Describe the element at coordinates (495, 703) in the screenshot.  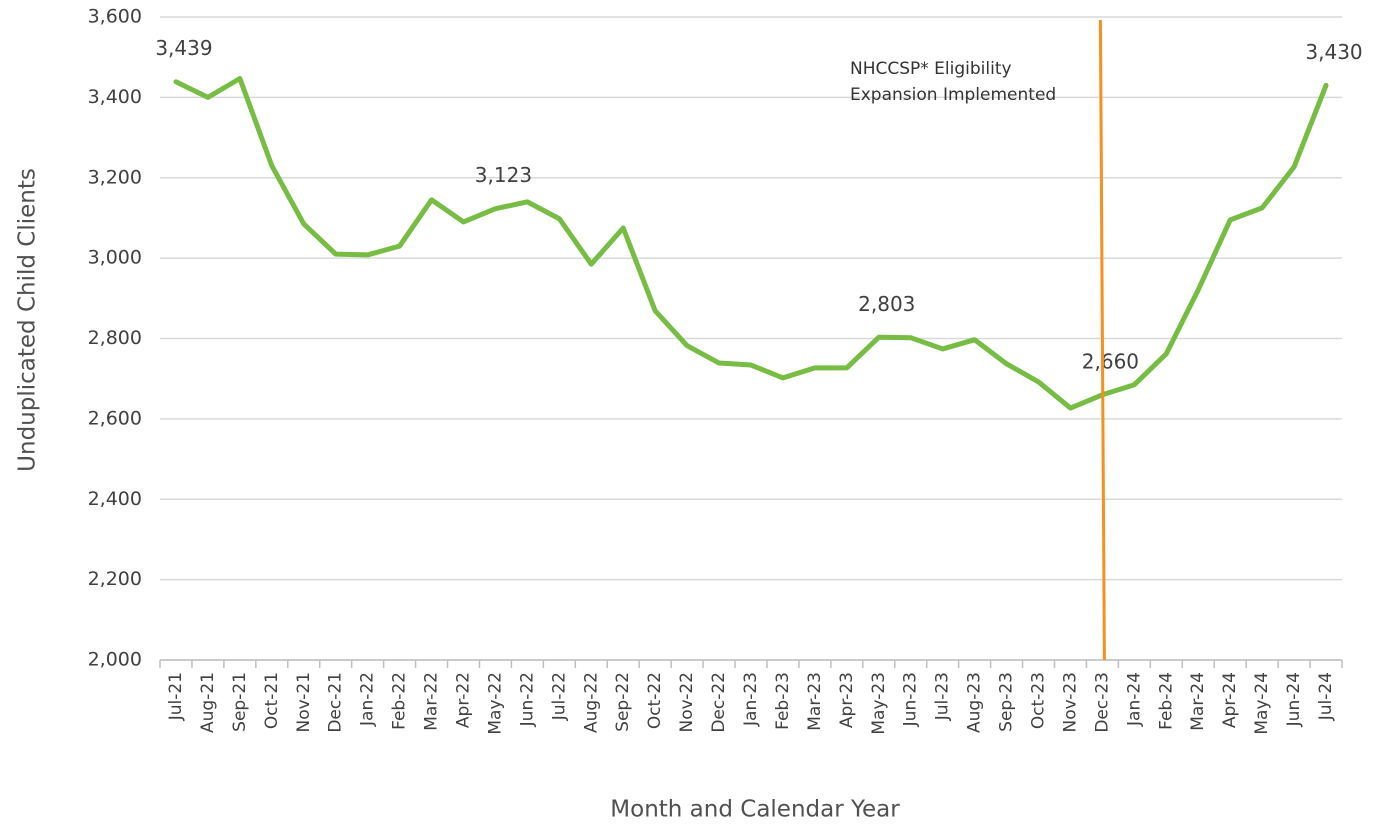
I see `x-tick-label: May-22` at that location.